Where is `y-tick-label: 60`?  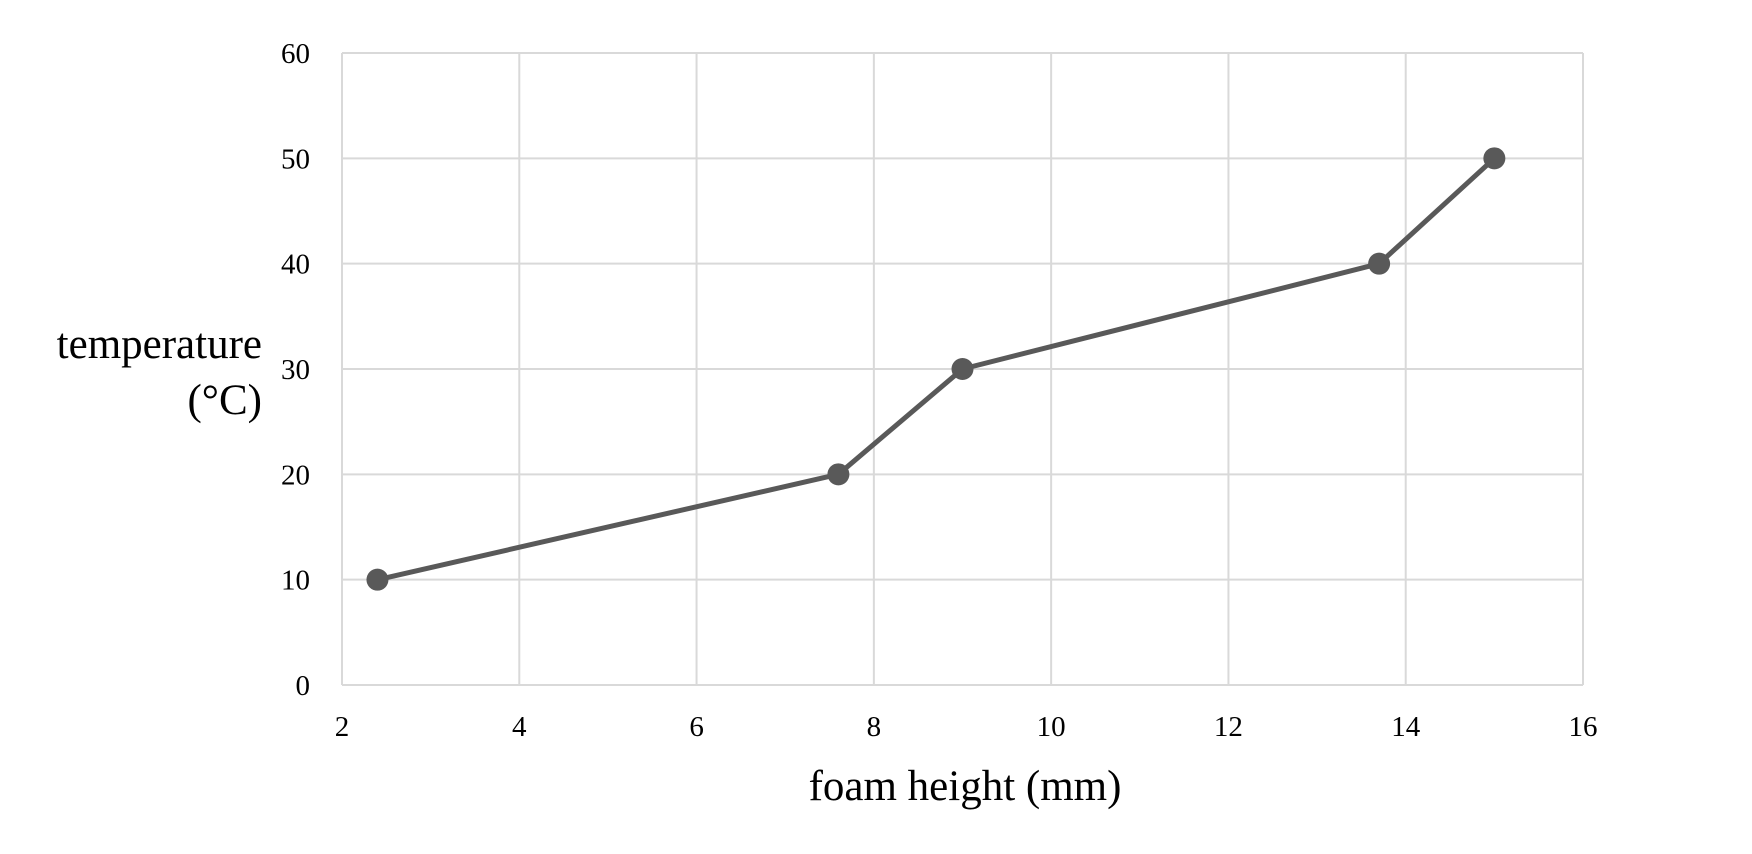
y-tick-label: 60 is located at coordinates (295, 54).